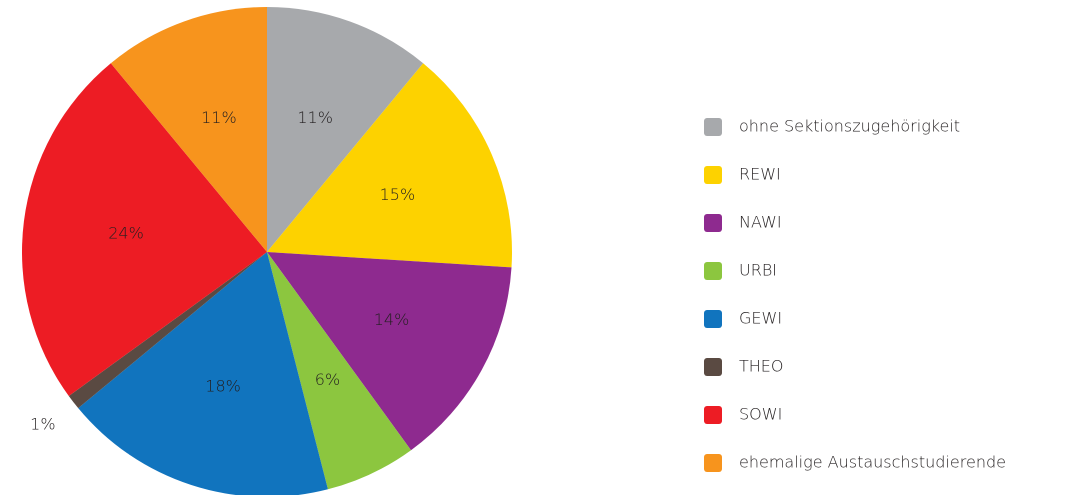 The image size is (1090, 495). What do you see at coordinates (761, 366) in the screenshot?
I see `legend-label: THEO` at bounding box center [761, 366].